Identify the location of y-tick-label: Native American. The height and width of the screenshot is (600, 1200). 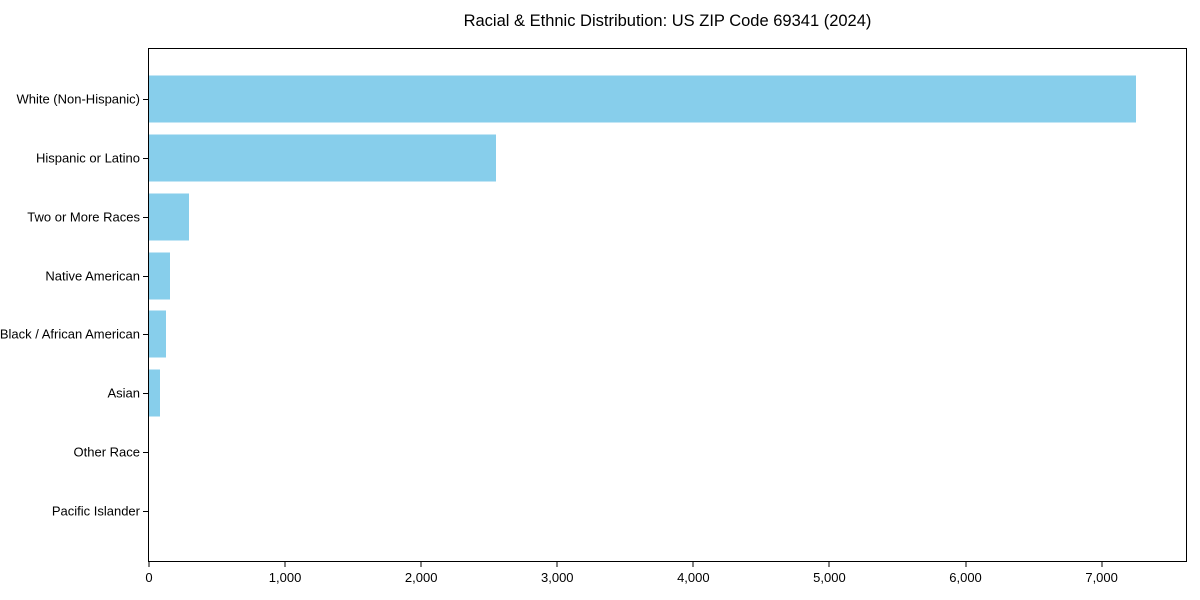
(92, 276).